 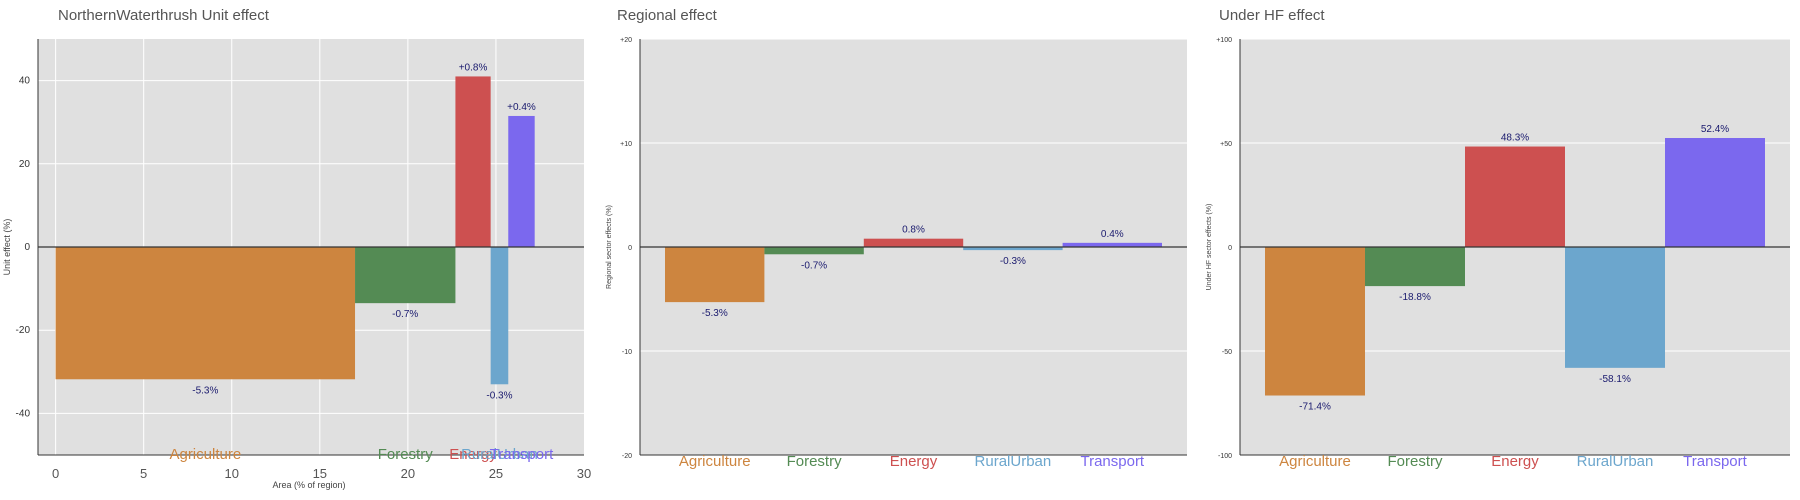 What do you see at coordinates (1112, 234) in the screenshot?
I see `data-label-transport: 0.4%` at bounding box center [1112, 234].